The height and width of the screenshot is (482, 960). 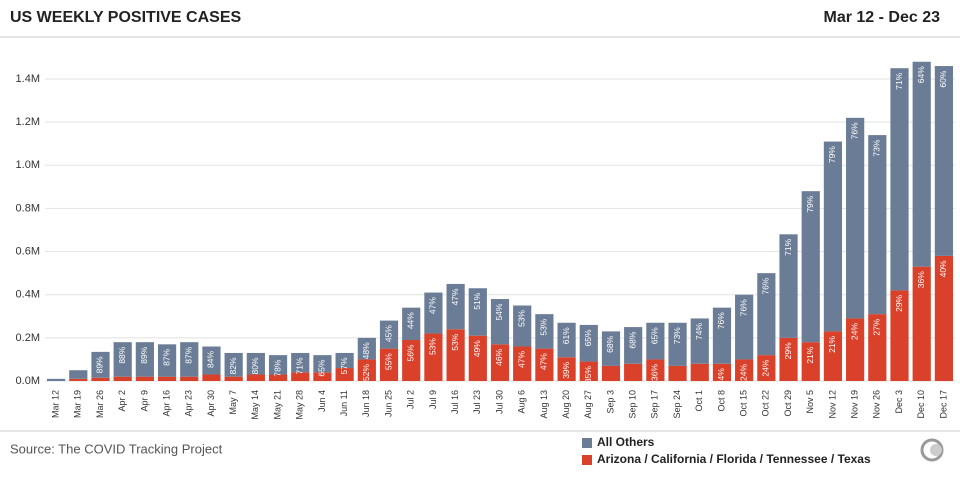 What do you see at coordinates (921, 74) in the screenshot?
I see `percent-label: 64%` at bounding box center [921, 74].